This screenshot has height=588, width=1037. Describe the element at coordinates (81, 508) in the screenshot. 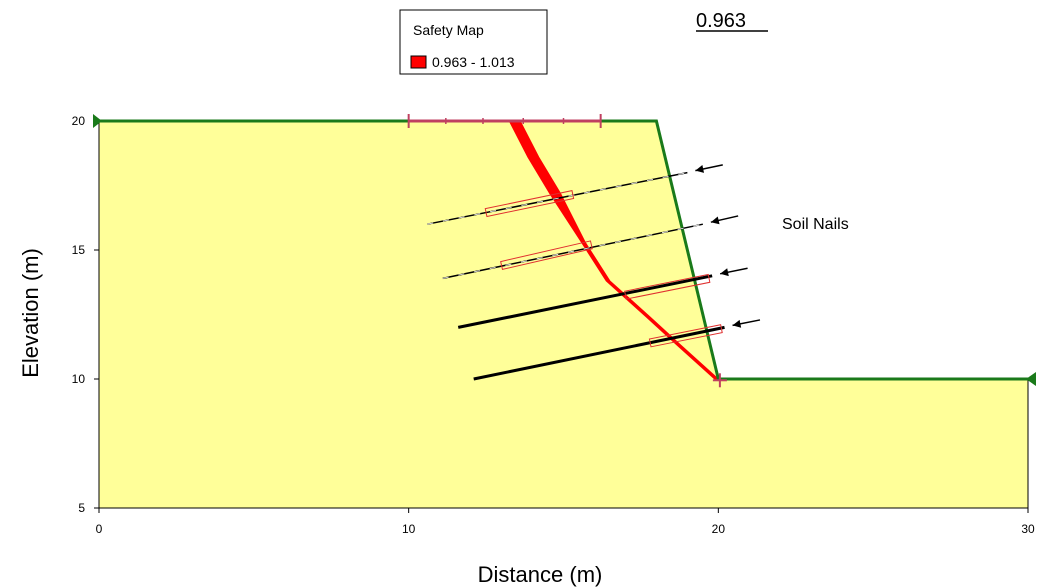

I see `y-tick-label: 5` at that location.